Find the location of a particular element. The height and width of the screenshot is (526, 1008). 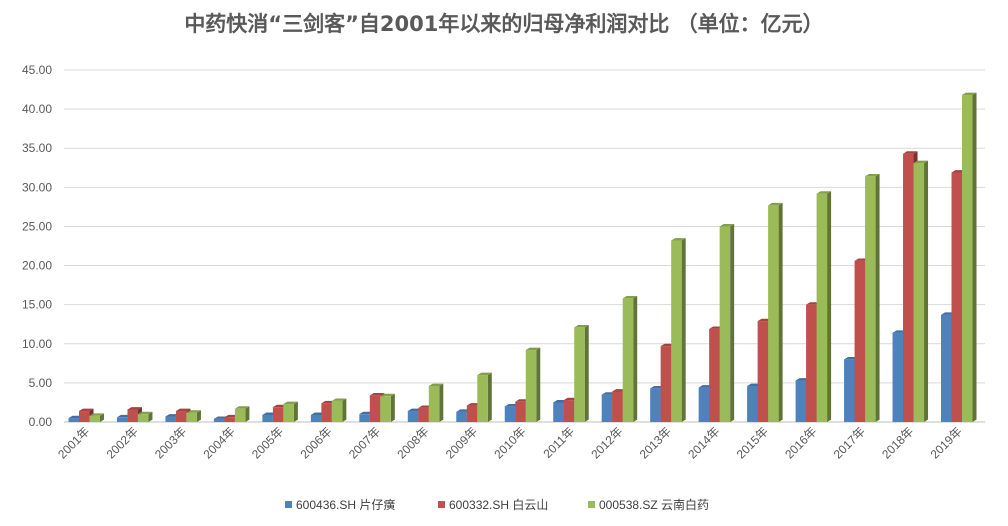

x-tick-label: 2013年 is located at coordinates (655, 442).